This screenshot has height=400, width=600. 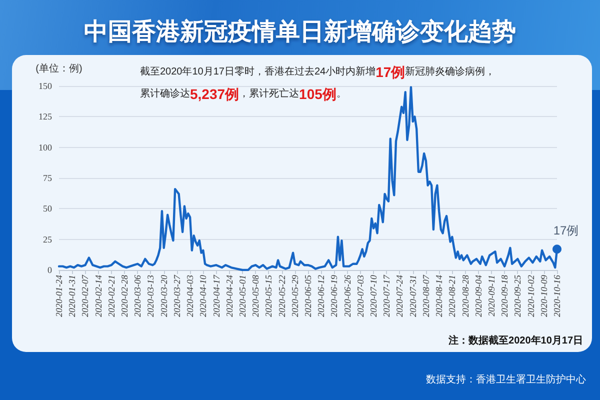 I want to click on y-tick-label: 100, so click(x=45, y=147).